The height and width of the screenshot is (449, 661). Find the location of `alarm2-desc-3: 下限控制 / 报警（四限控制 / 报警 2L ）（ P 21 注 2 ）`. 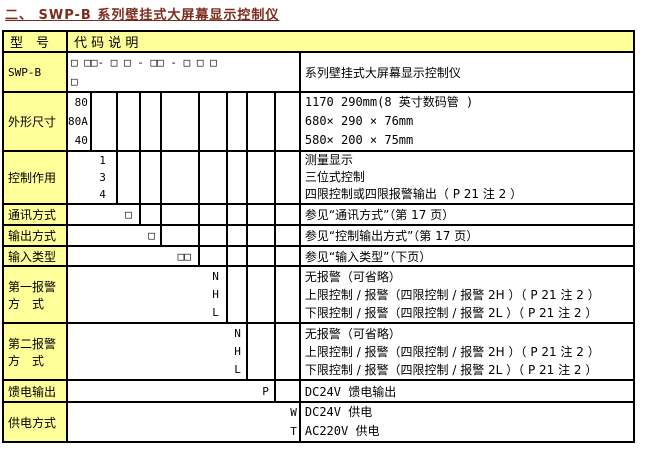

alarm2-desc-3: 下限控制 / 报警（四限控制 / 报警 2L ）（ P 21 注 2 ） is located at coordinates (451, 370).